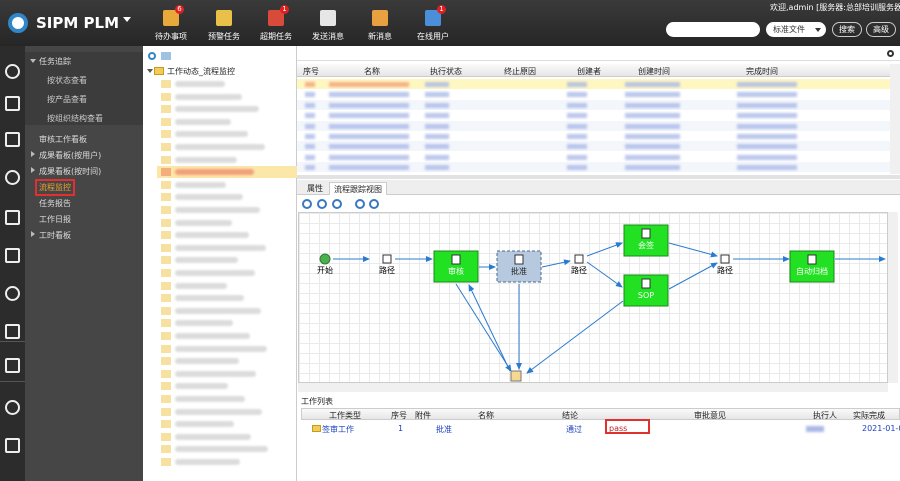  What do you see at coordinates (276, 18) in the screenshot?
I see `toolbar-icon` at bounding box center [276, 18].